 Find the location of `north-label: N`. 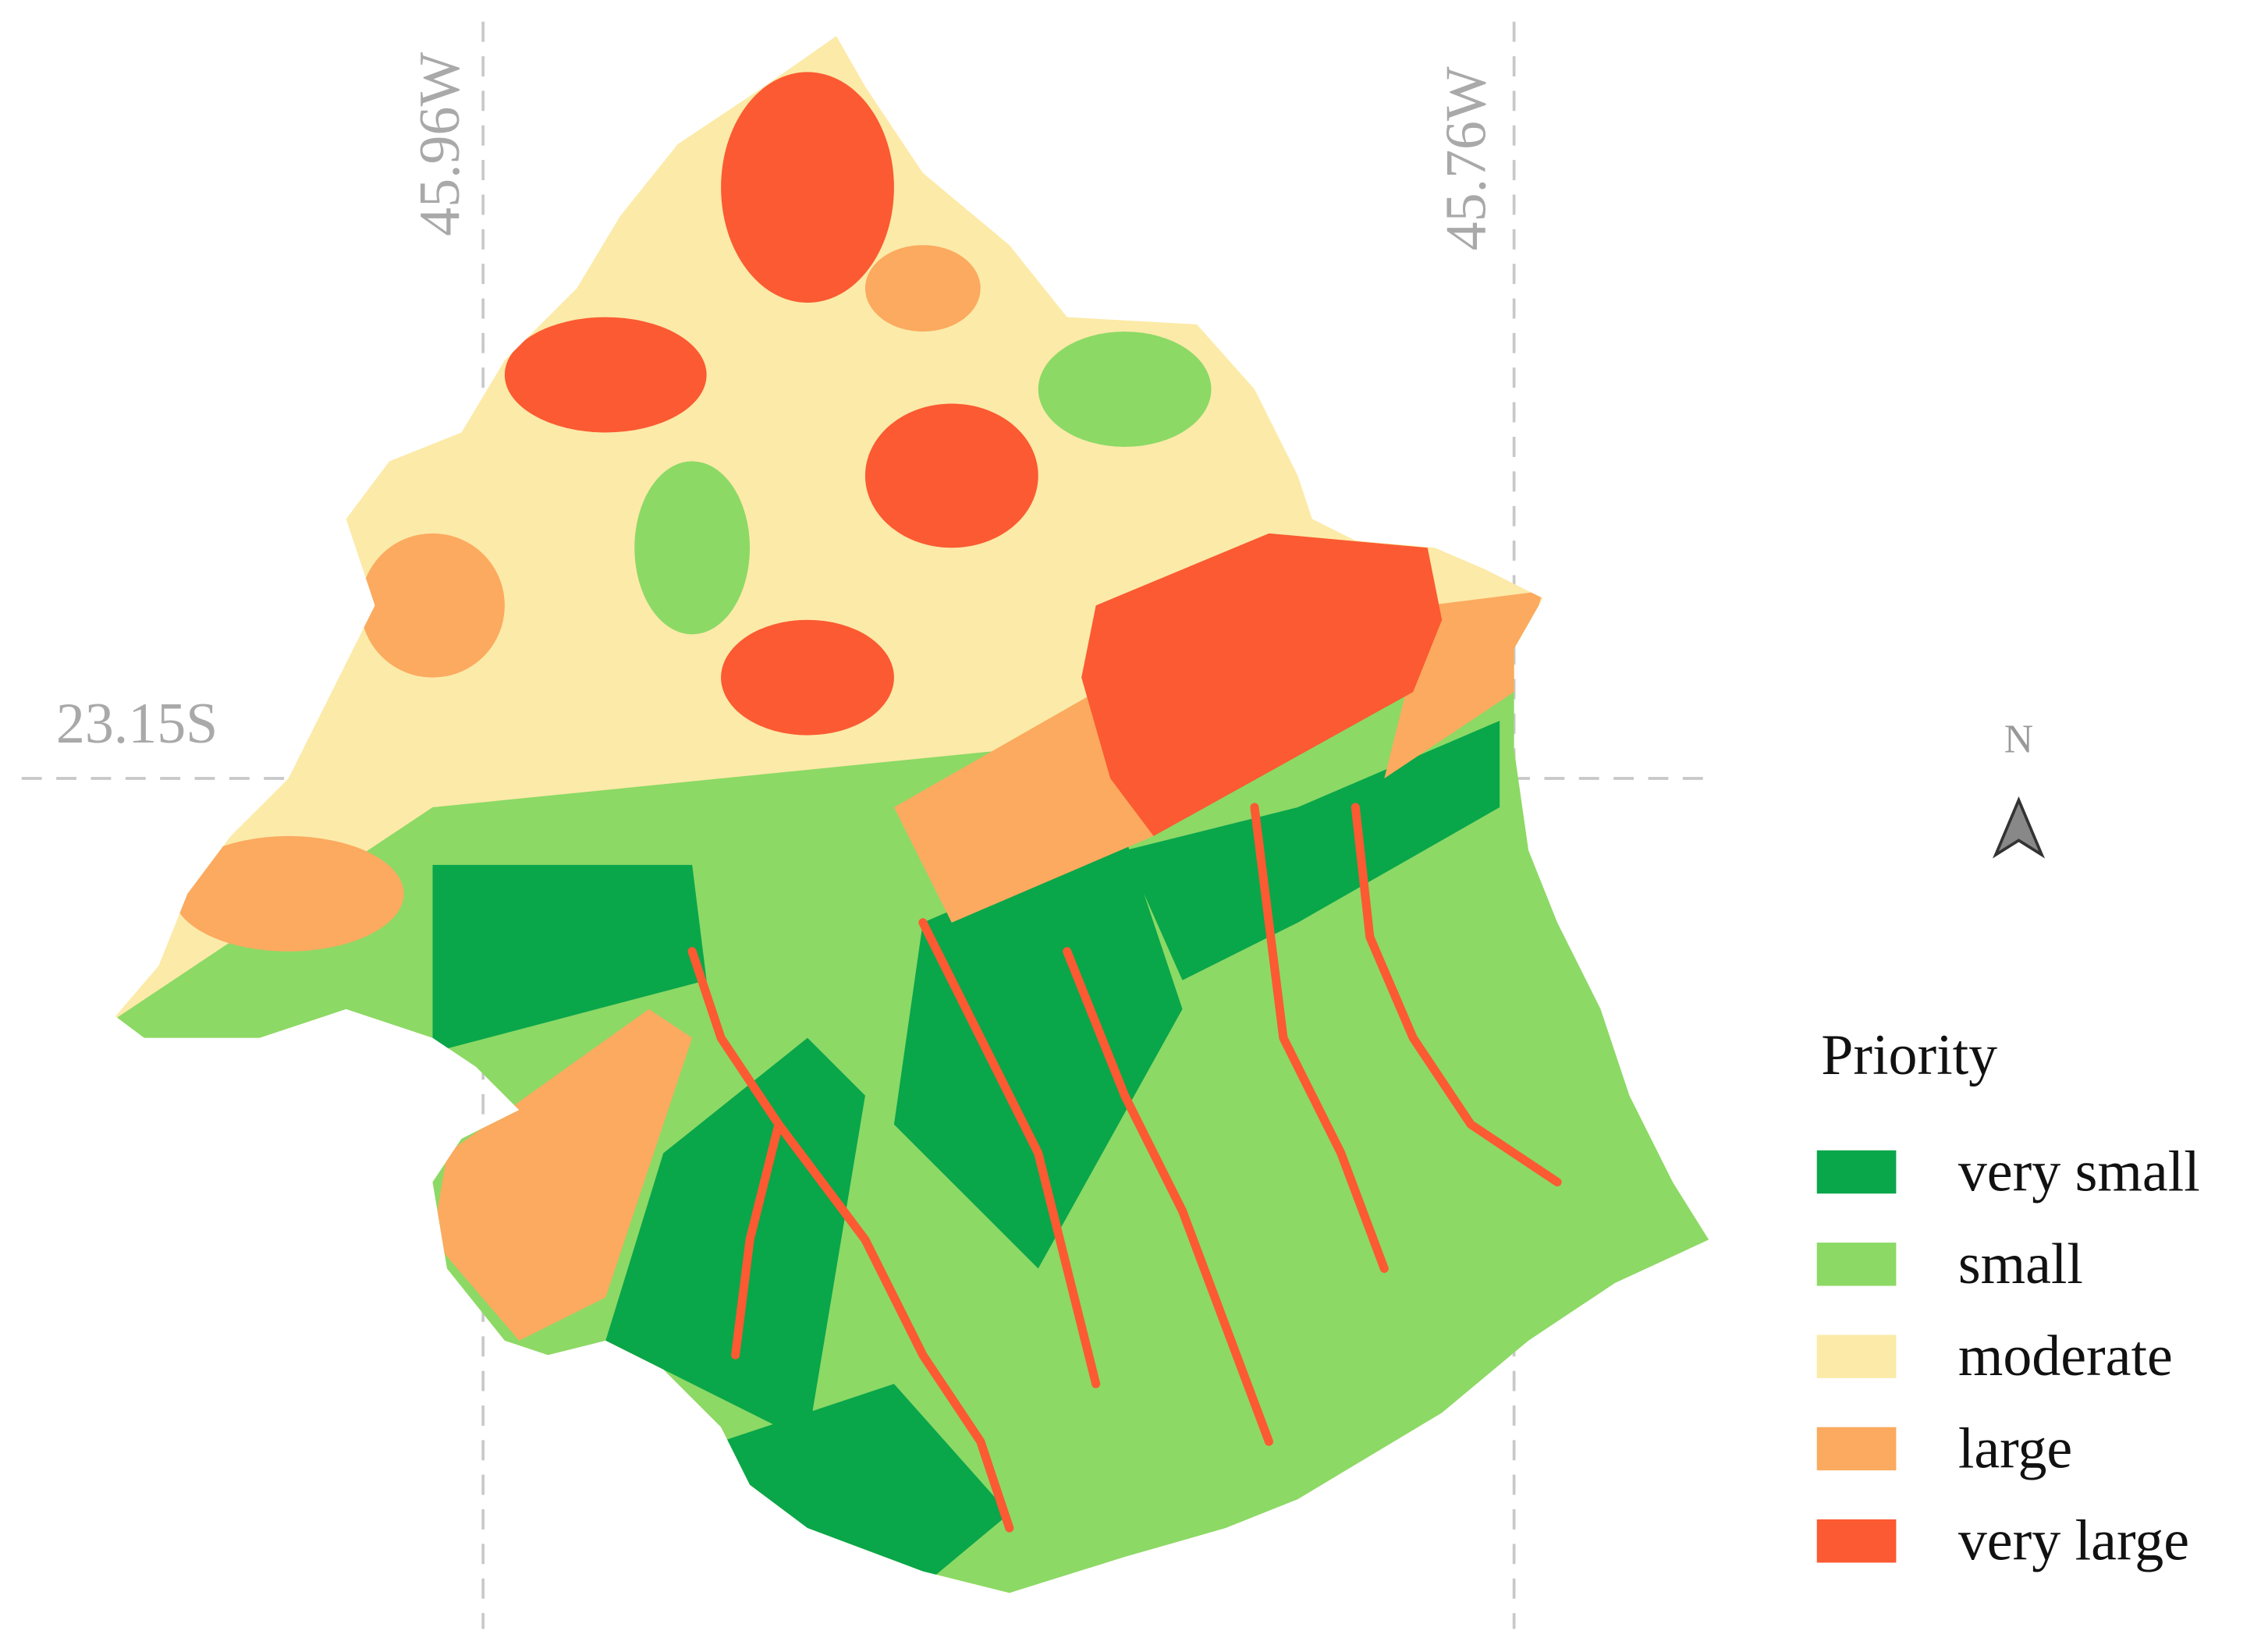

north-label: N is located at coordinates (2018, 740).